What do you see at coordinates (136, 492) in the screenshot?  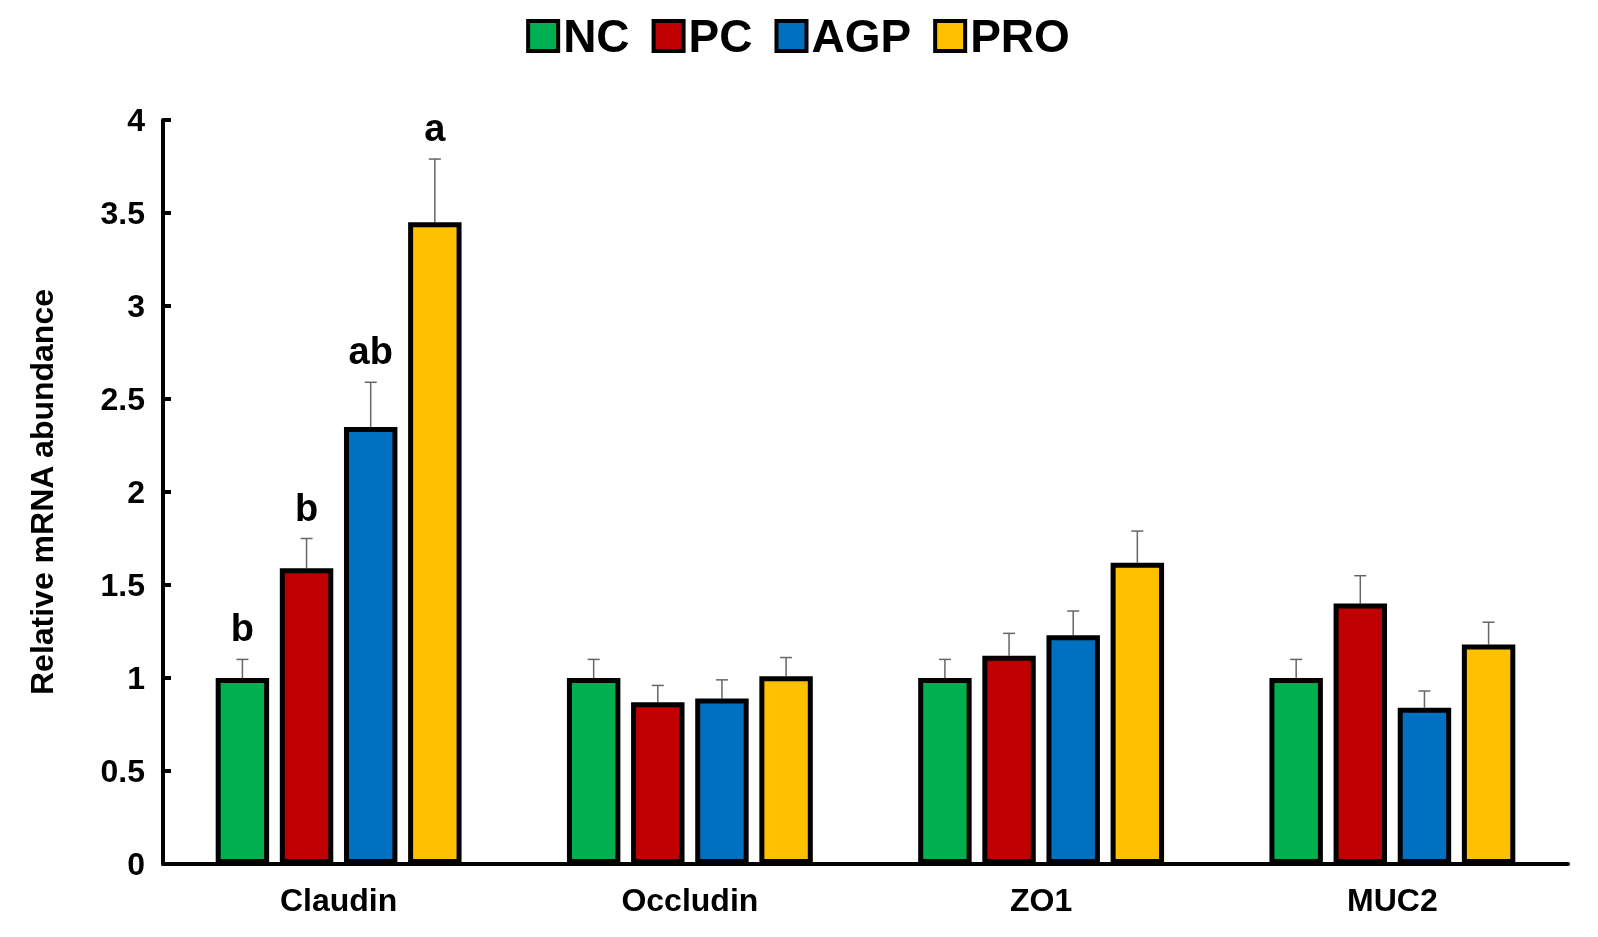 I see `y-tick-label: 2` at bounding box center [136, 492].